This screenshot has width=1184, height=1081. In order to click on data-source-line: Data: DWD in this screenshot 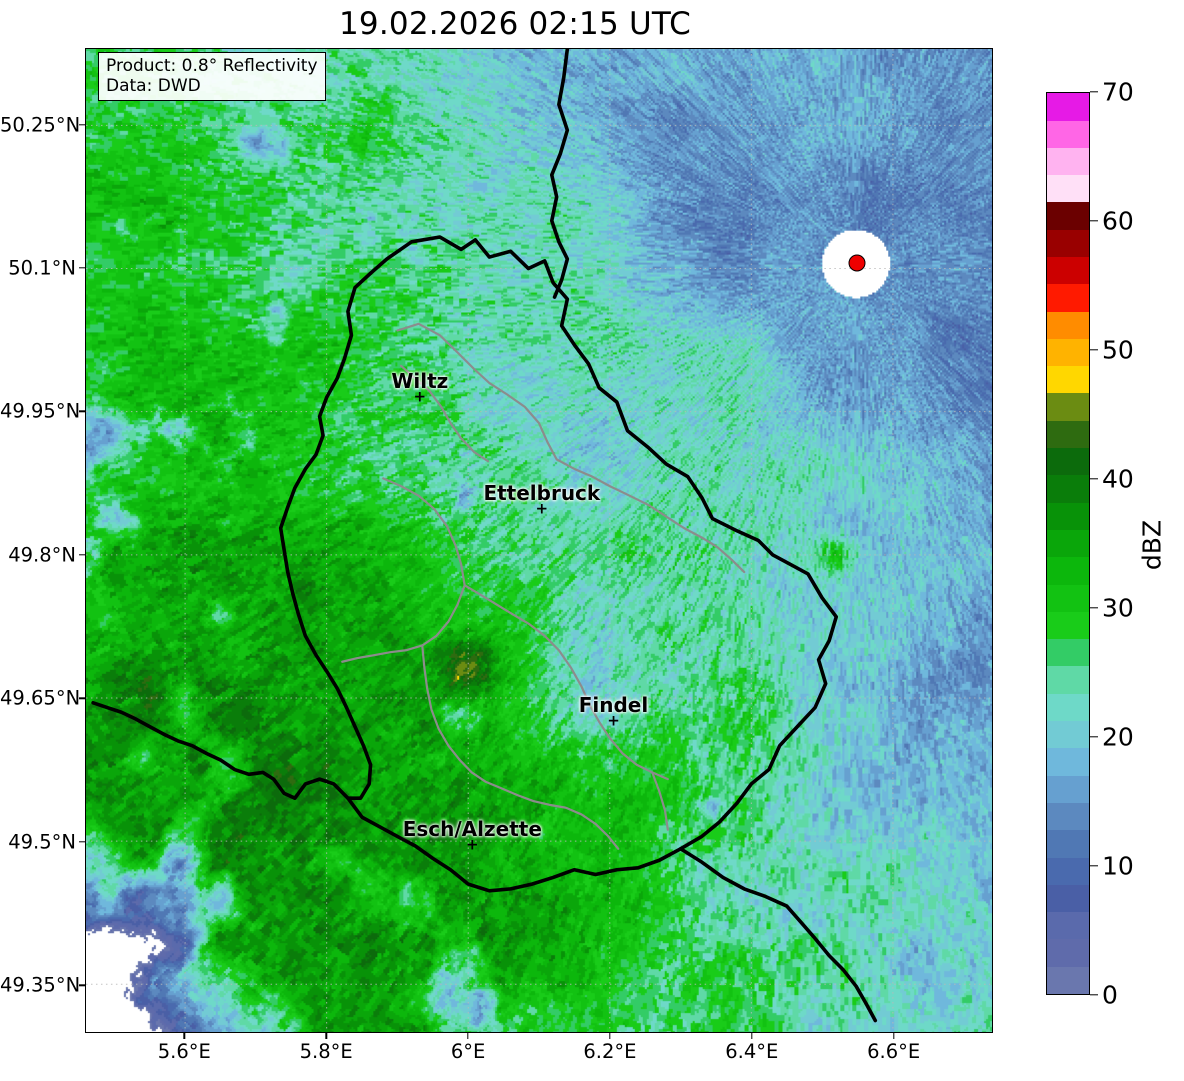, I will do `click(153, 86)`.